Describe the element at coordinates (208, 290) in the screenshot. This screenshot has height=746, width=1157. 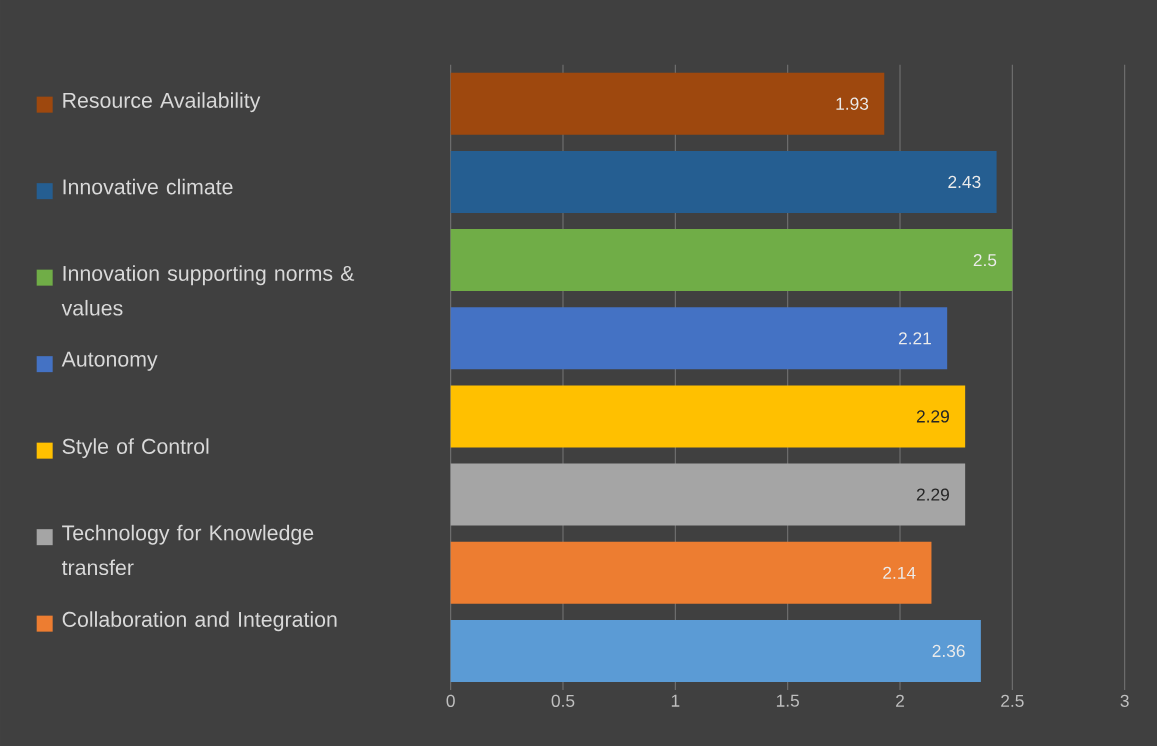
I see `legend-label: Innovation supporting norms & values` at that location.